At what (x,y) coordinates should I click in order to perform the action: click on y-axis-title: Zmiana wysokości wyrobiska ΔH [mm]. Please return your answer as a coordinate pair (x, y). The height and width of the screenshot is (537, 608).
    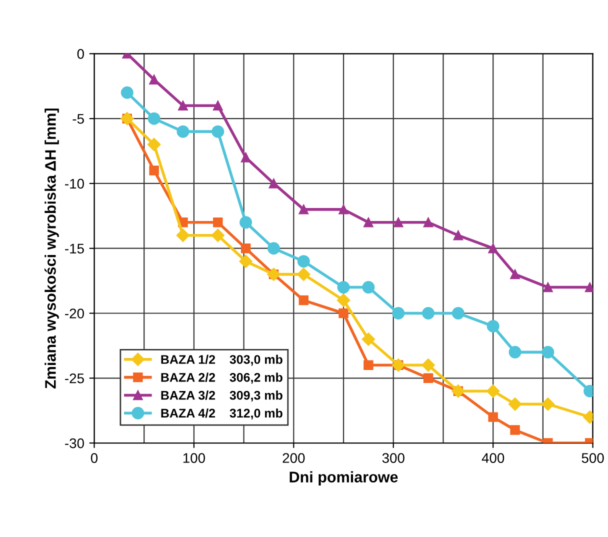
    Looking at the image, I should click on (51, 248).